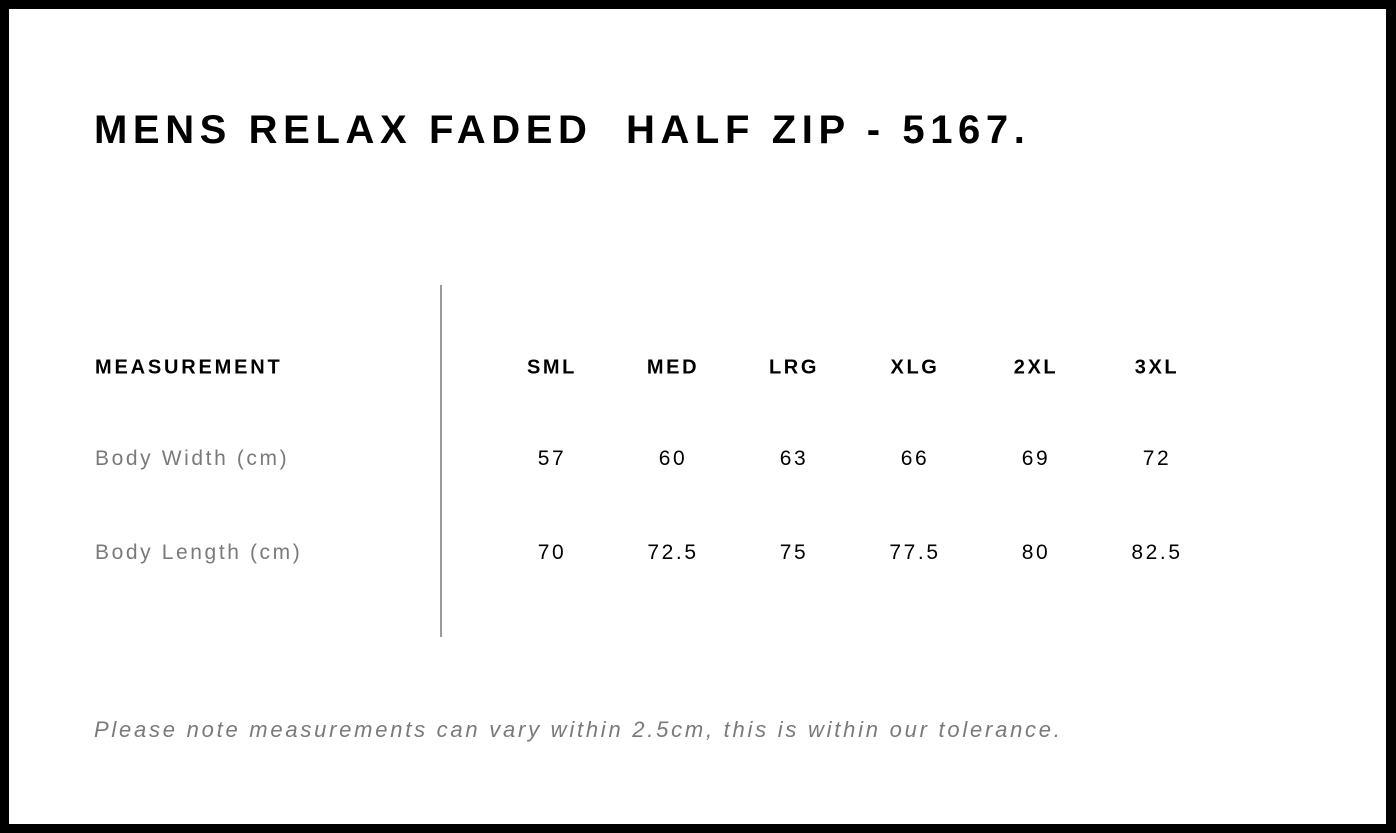  Describe the element at coordinates (915, 458) in the screenshot. I see `table-cell: 66` at that location.